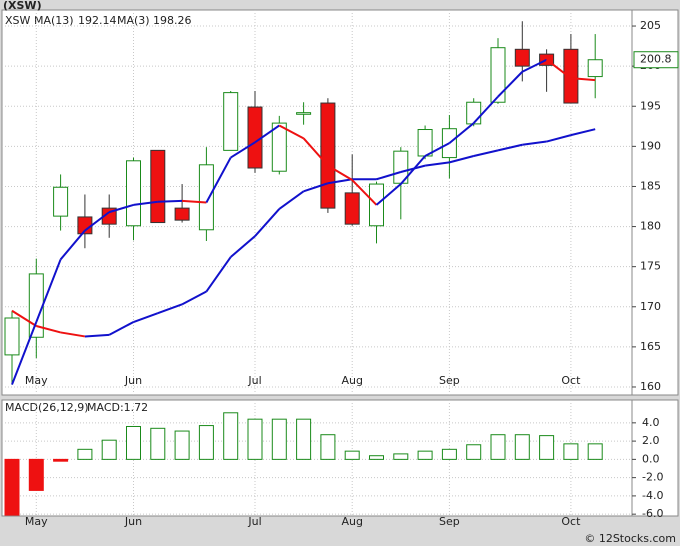 Image resolution: width=680 pixels, height=546 pixels. I want to click on chart-title: (XSW), so click(22, 6).